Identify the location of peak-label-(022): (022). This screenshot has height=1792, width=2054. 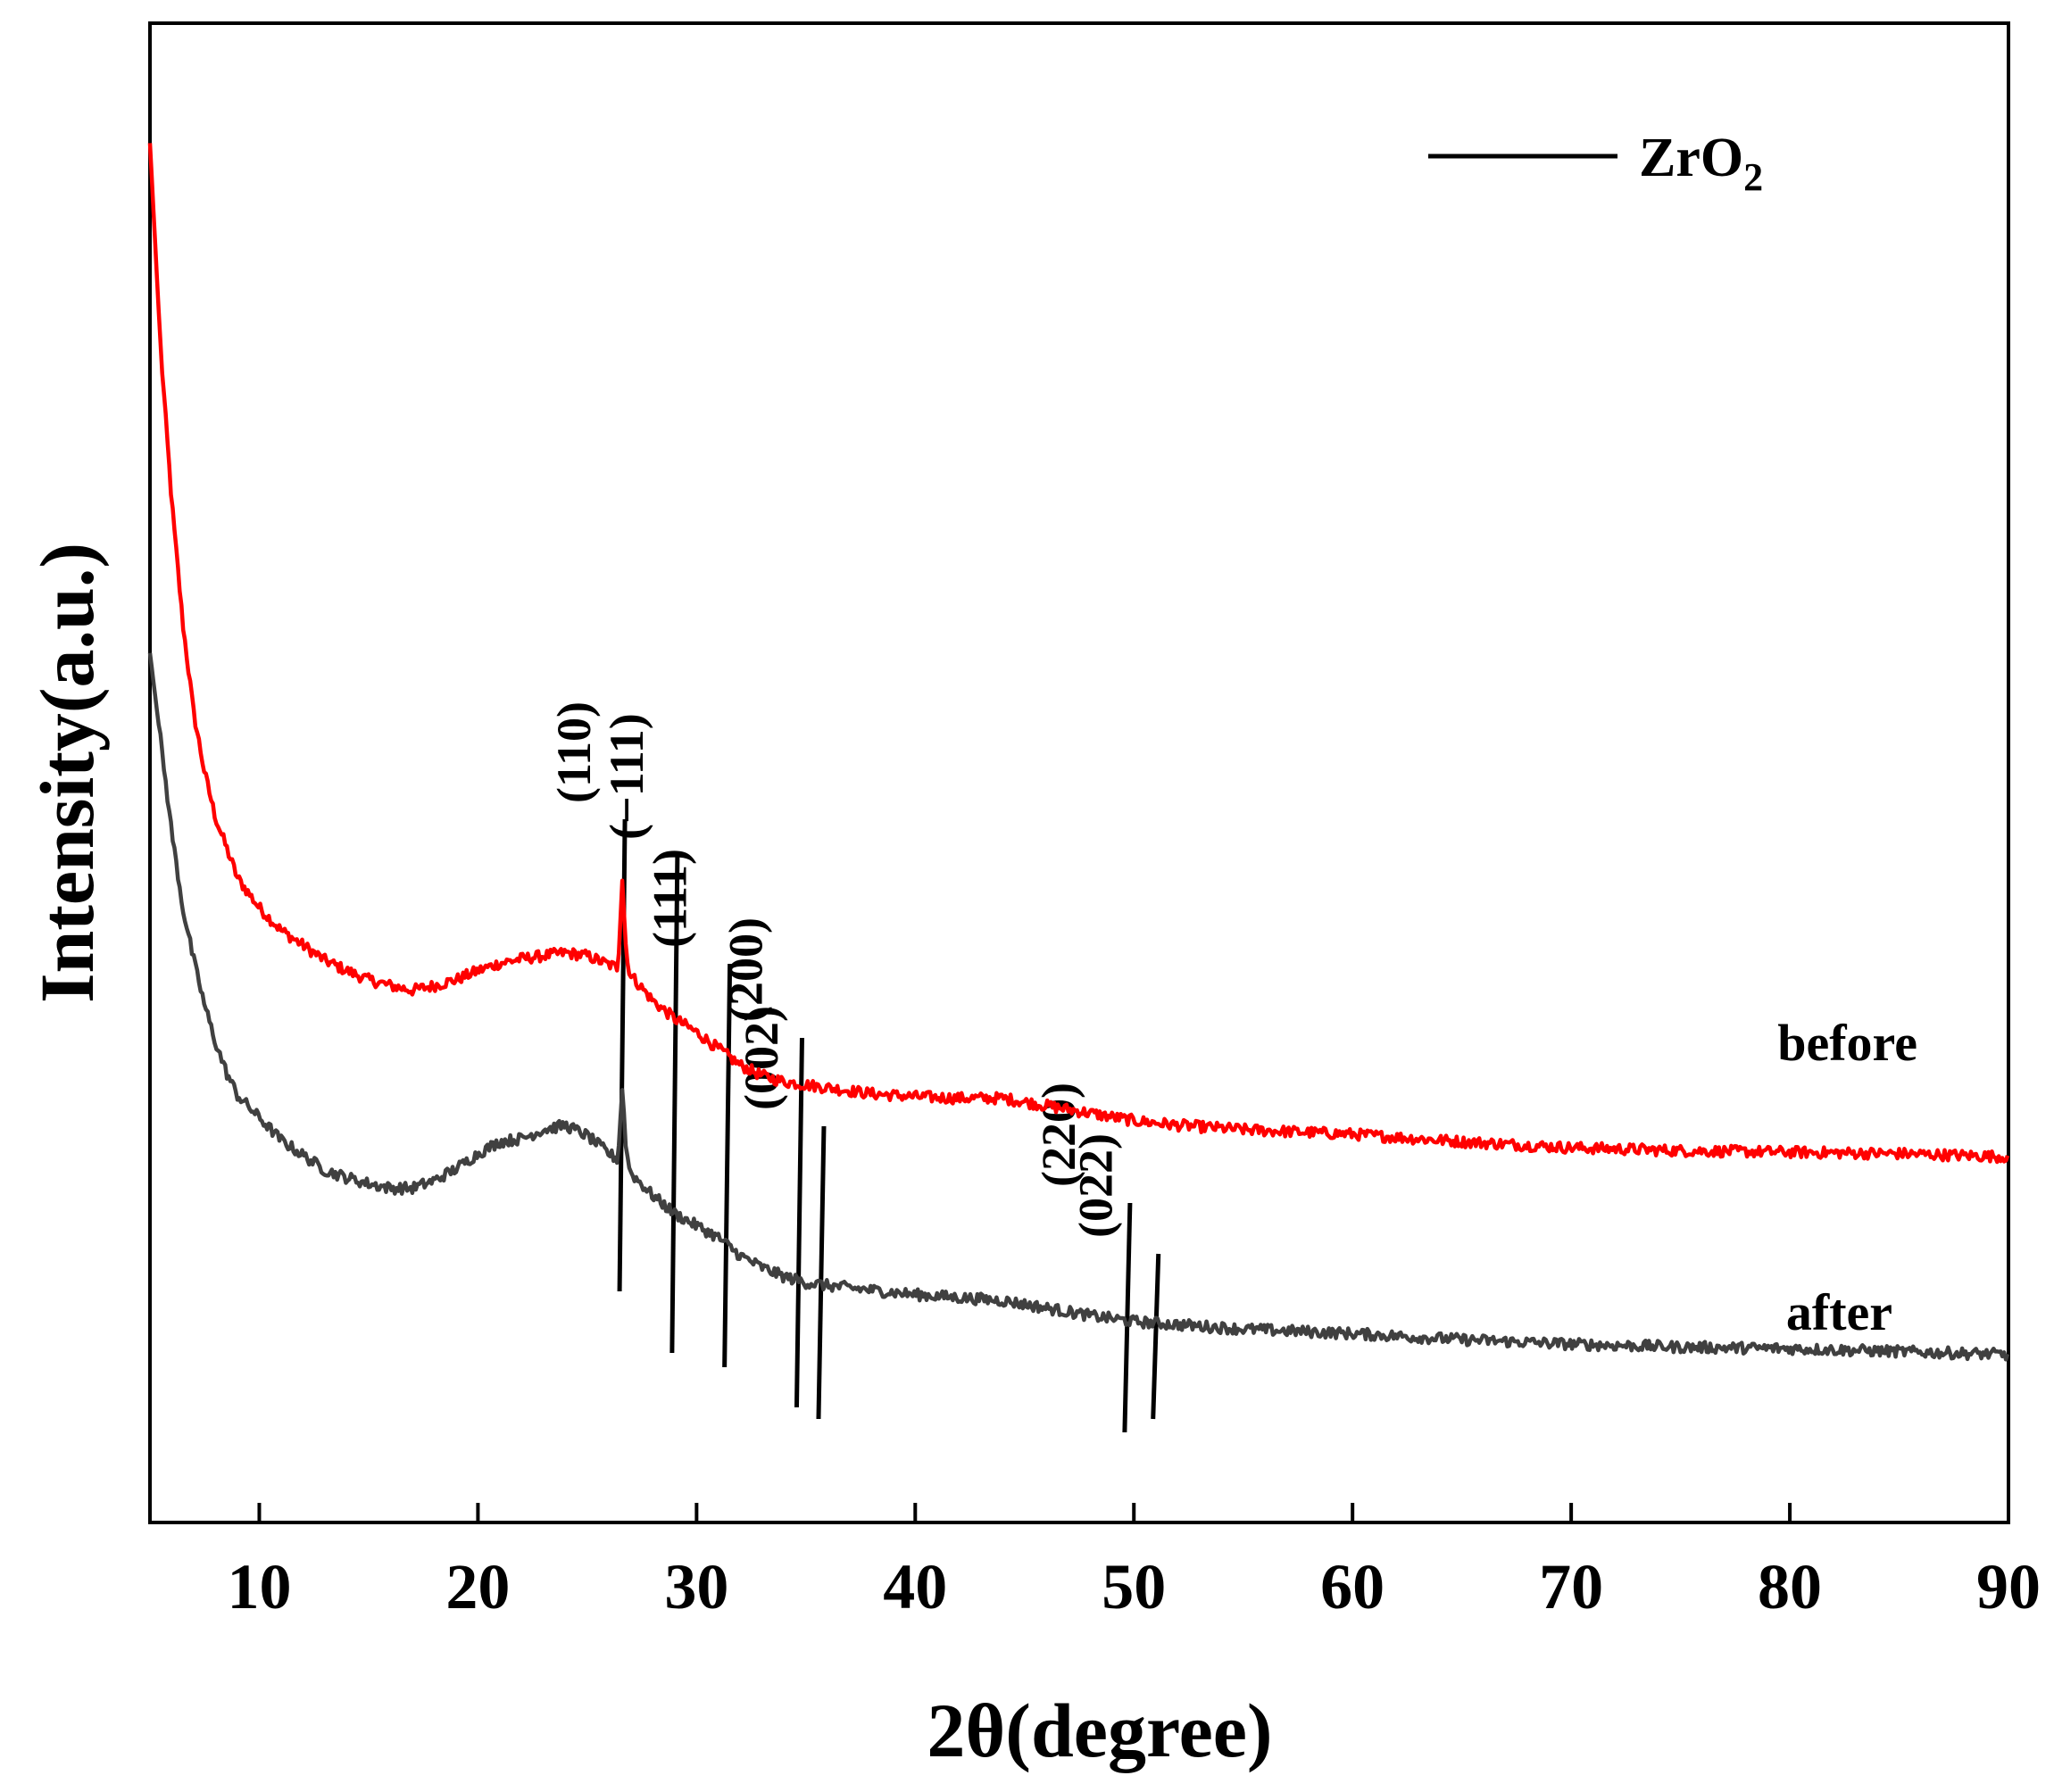
(1096, 1185).